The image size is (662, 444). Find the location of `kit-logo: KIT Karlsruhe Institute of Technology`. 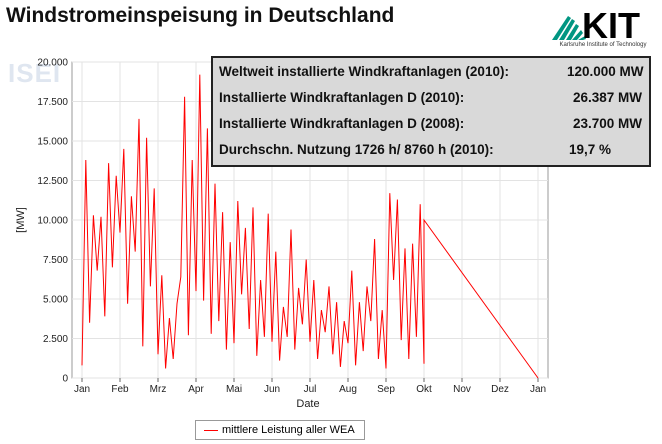

kit-logo: KIT Karlsruhe Institute of Technology is located at coordinates (603, 29).